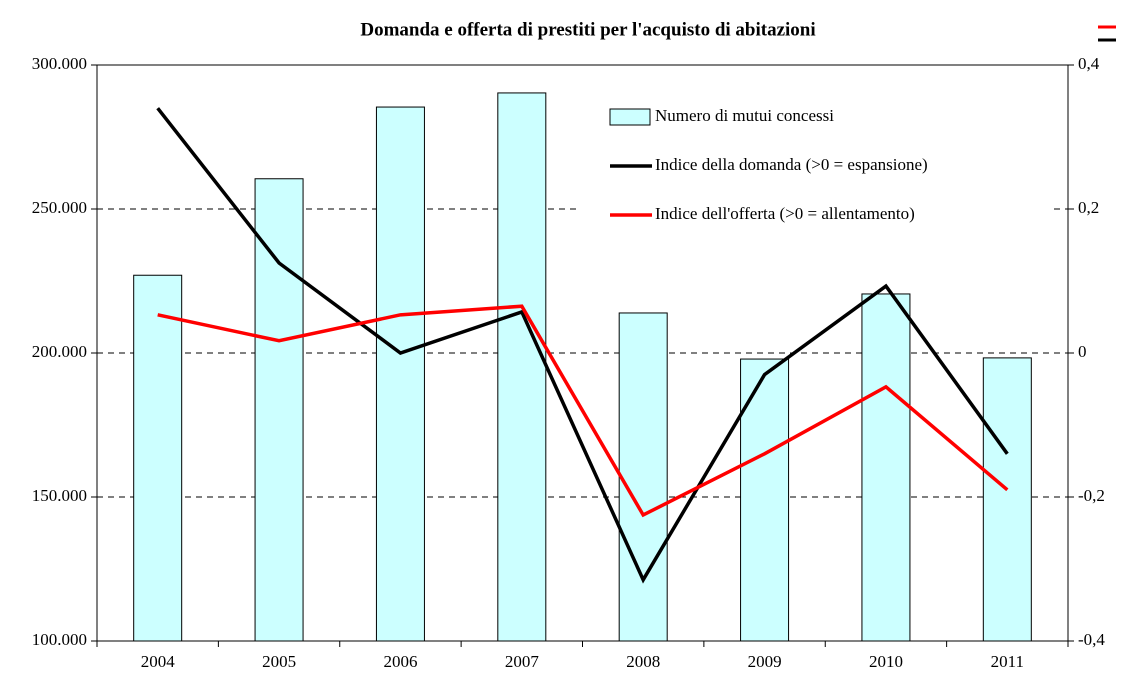 The height and width of the screenshot is (683, 1126). What do you see at coordinates (1088, 207) in the screenshot?
I see `y2-tick-label: 0,2` at bounding box center [1088, 207].